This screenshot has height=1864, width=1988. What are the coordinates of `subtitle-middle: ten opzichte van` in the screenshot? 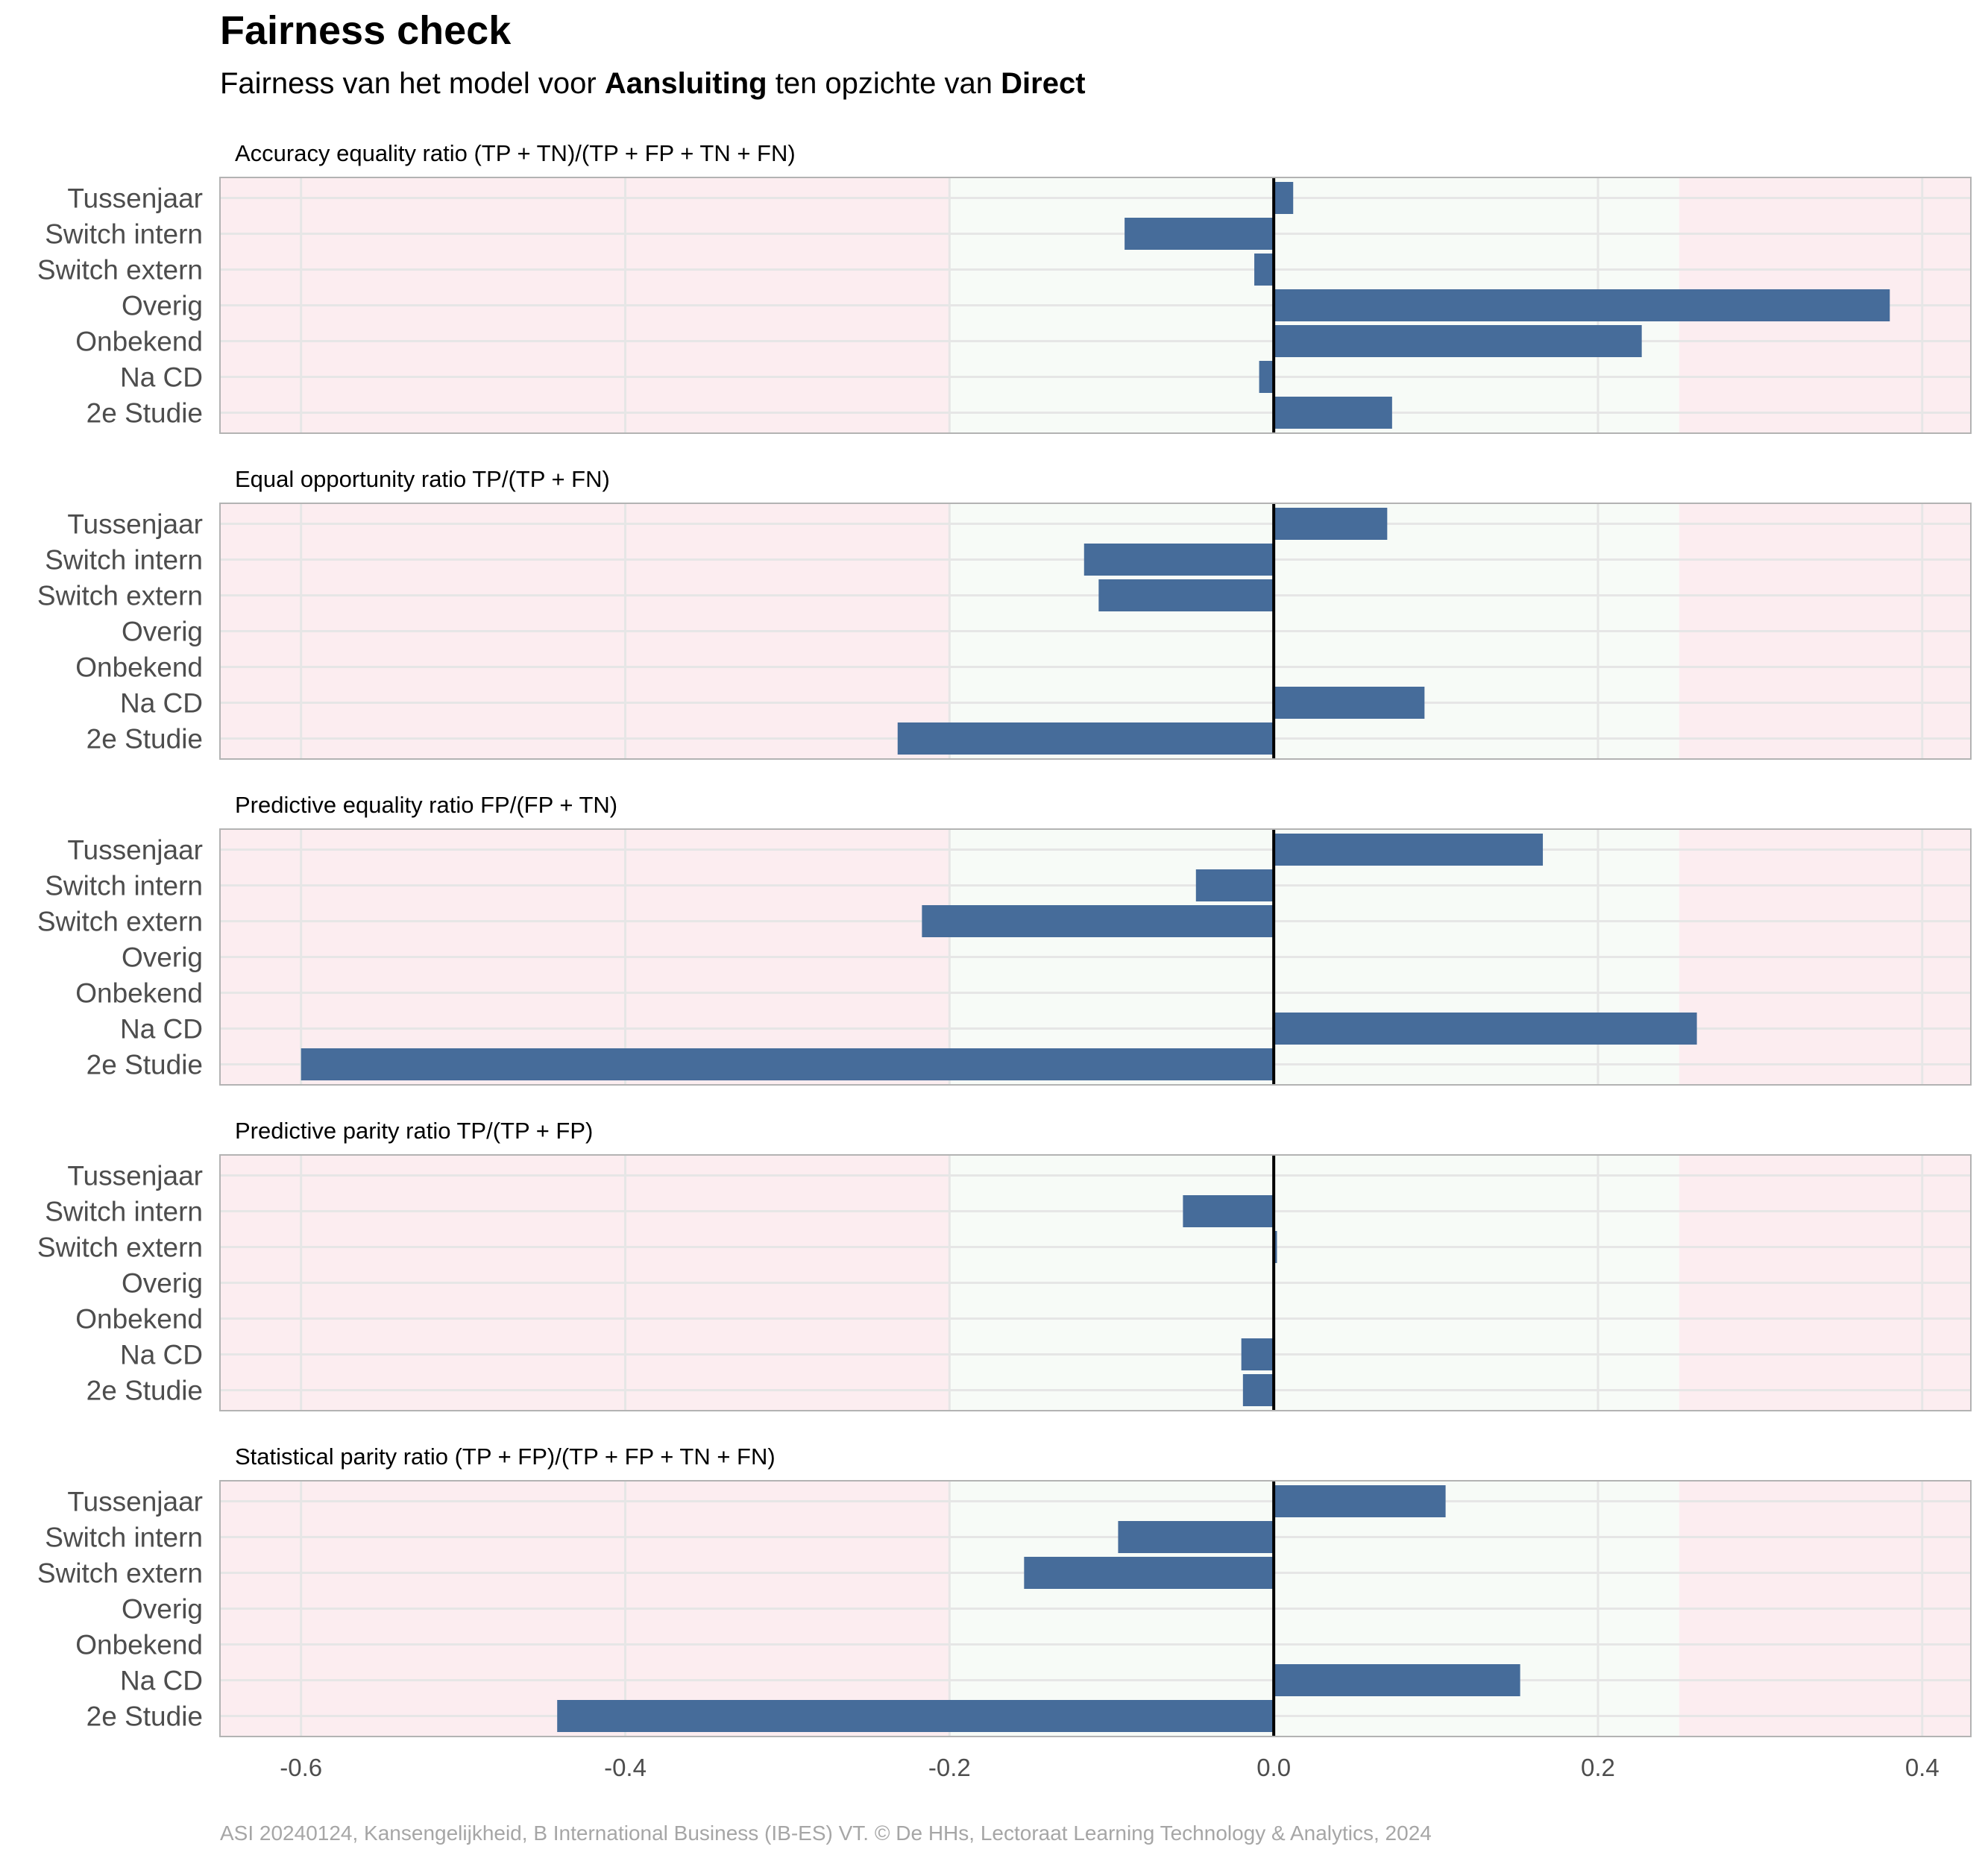 It's located at (884, 83).